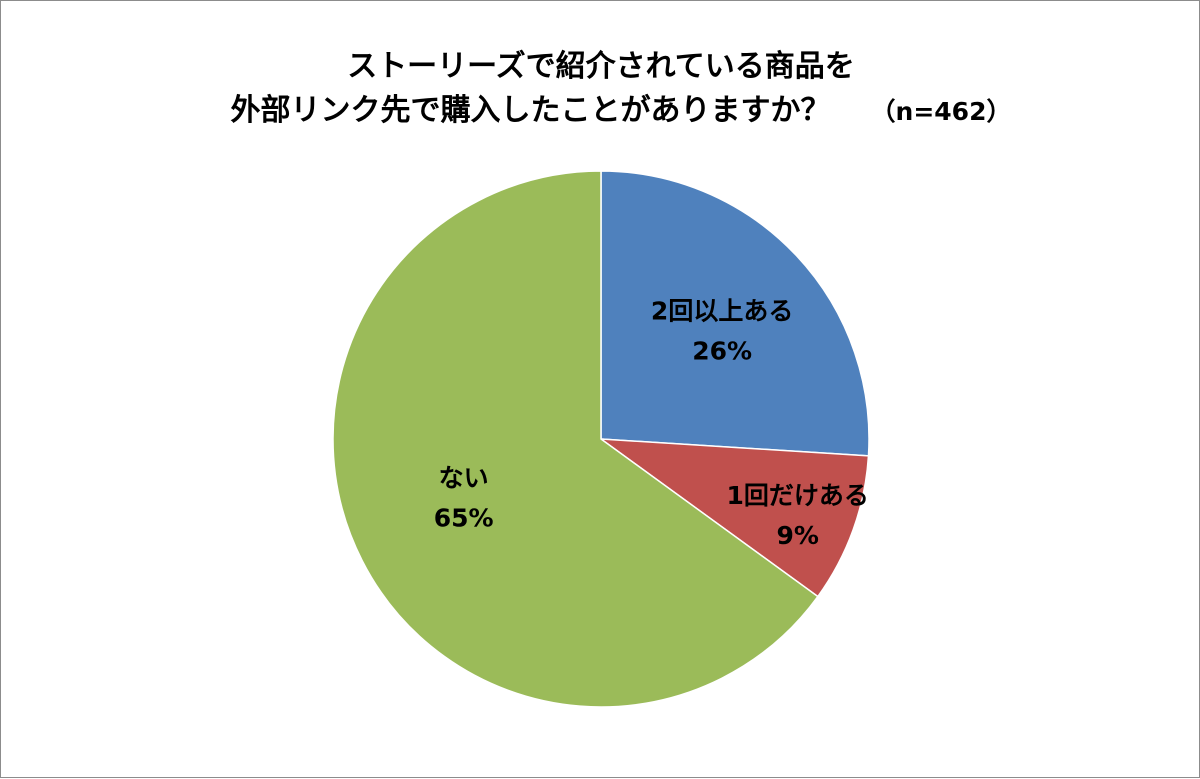 The width and height of the screenshot is (1200, 779). Describe the element at coordinates (797, 495) in the screenshot. I see `slice-label-name-2: 1回だけある` at that location.